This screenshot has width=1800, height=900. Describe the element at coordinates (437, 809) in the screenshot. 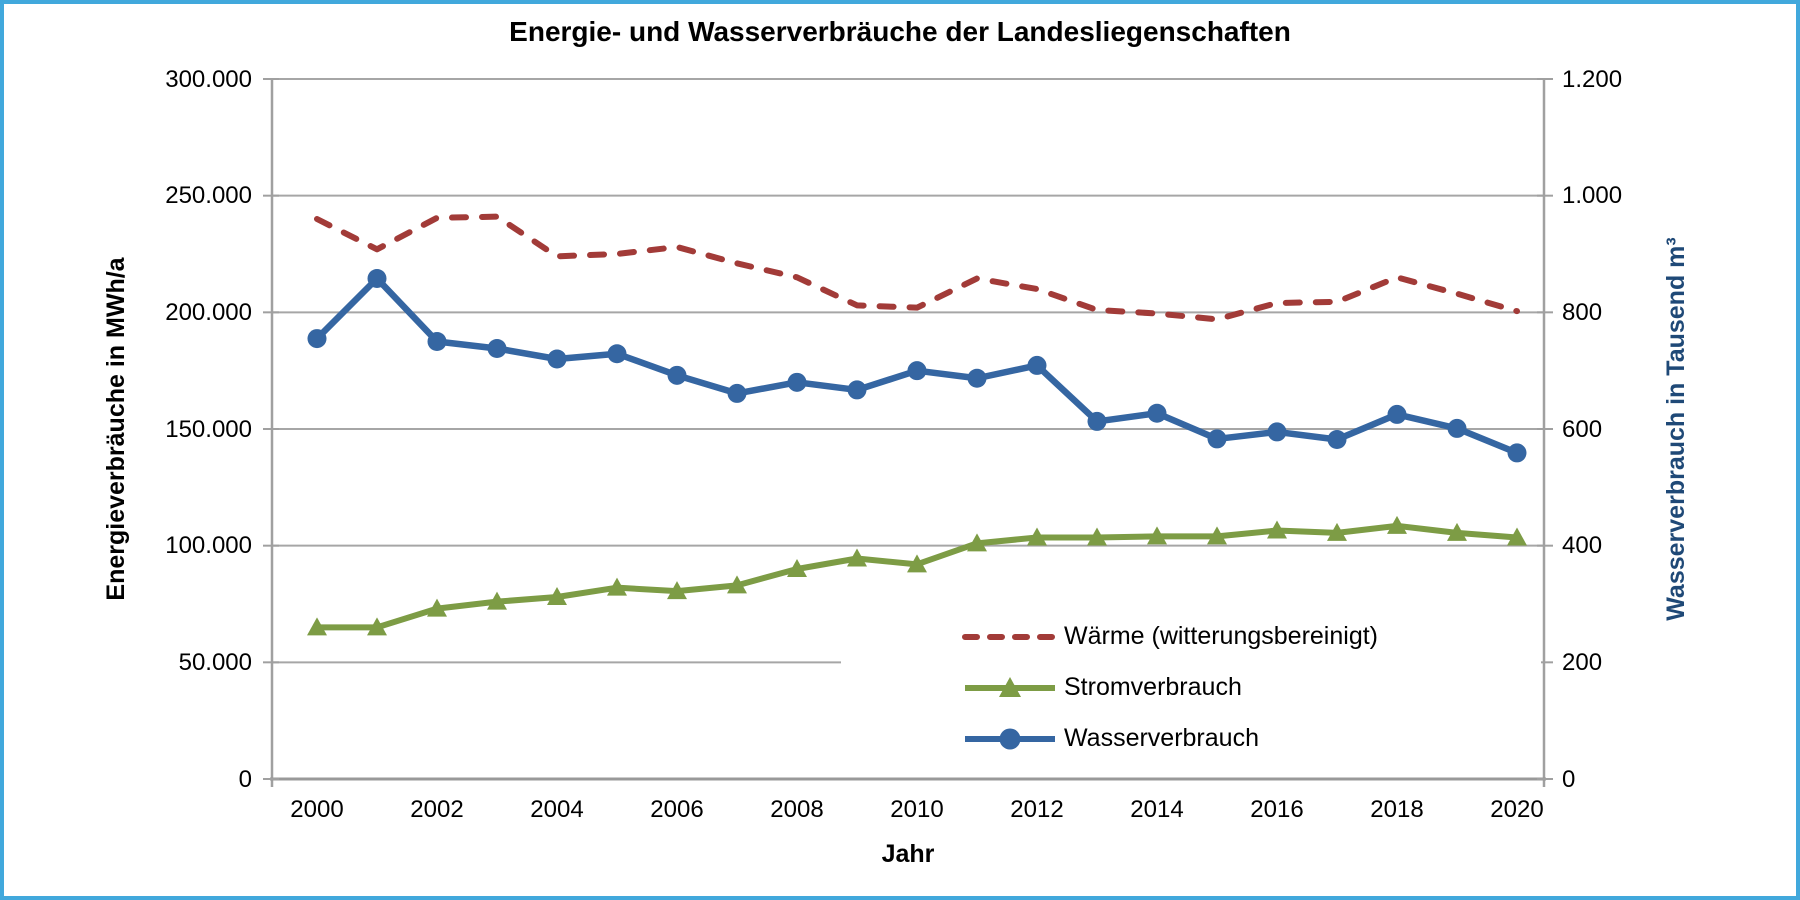

I see `x-tick-label: 2002` at that location.